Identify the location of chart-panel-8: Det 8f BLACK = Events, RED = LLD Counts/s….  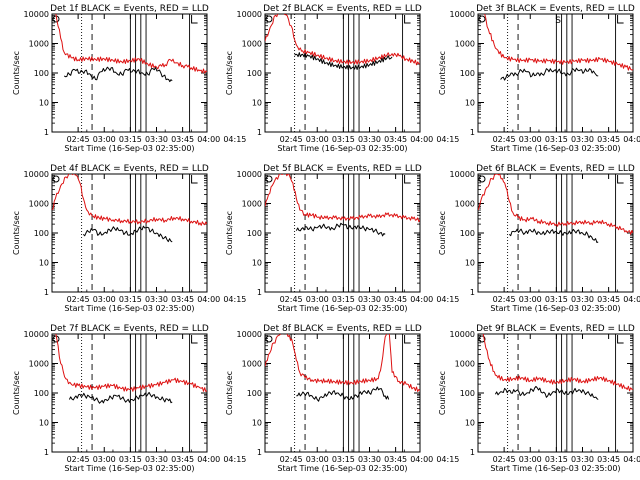
(342, 398).